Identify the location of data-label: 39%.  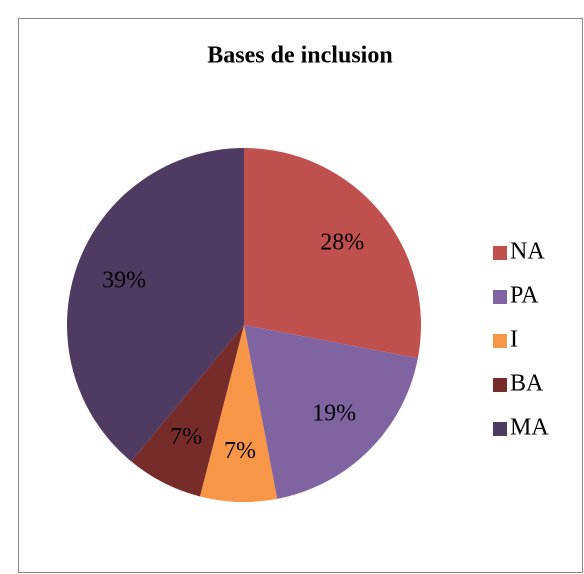
(124, 280).